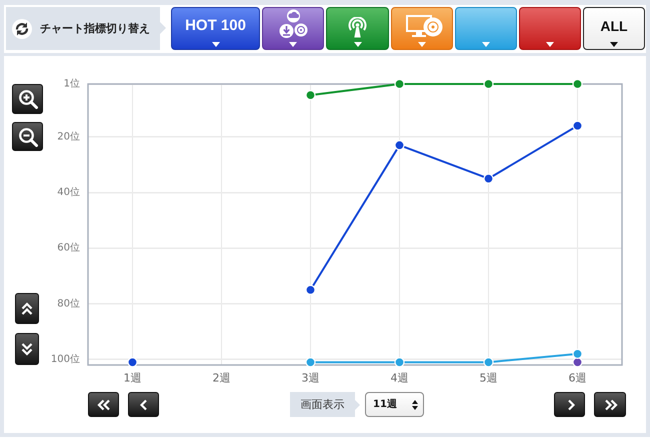  What do you see at coordinates (394, 404) in the screenshot?
I see `weeks-select: 11週` at bounding box center [394, 404].